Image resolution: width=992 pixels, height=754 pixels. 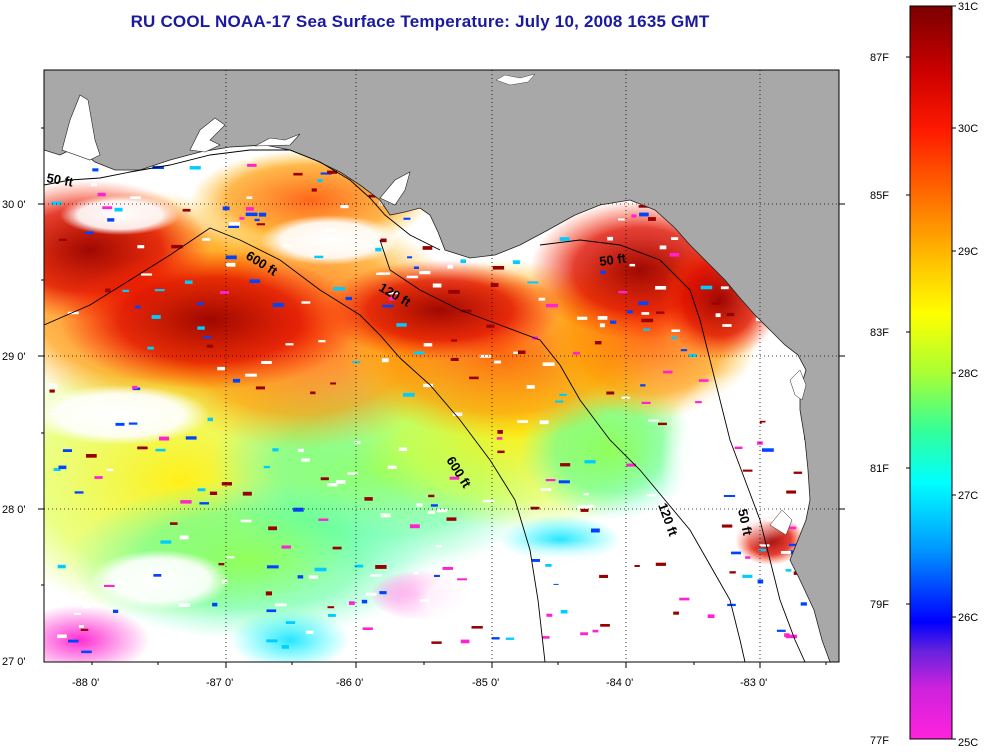 I want to click on colorbar-label-f: 77F, so click(x=879, y=741).